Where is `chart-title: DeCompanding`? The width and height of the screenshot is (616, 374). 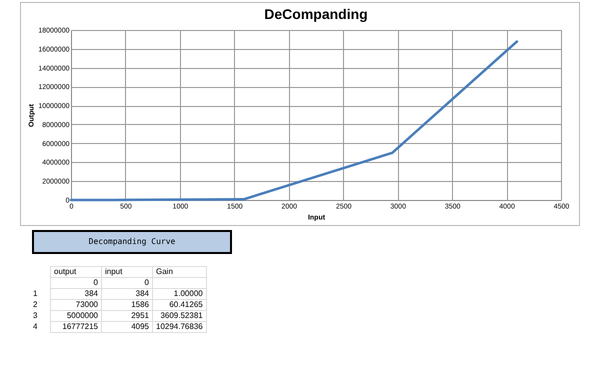 chart-title: DeCompanding is located at coordinates (316, 14).